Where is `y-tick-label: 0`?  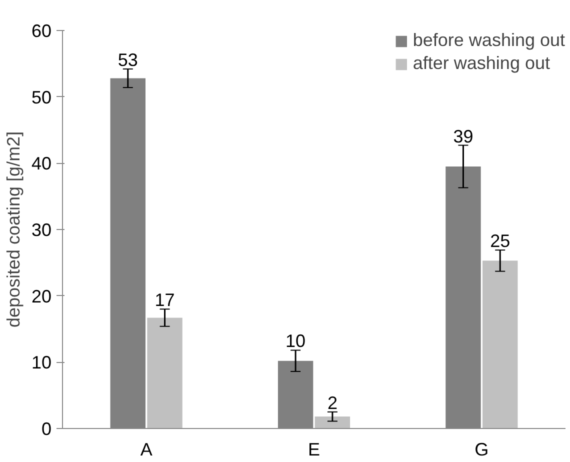
y-tick-label: 0 is located at coordinates (46, 429).